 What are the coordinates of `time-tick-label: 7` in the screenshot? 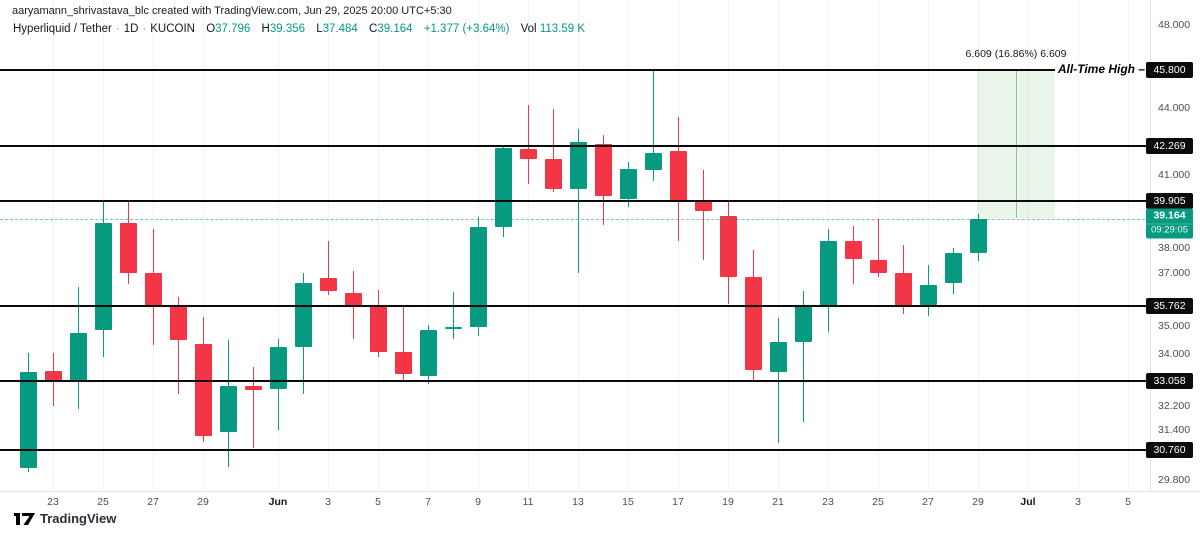 It's located at (428, 502).